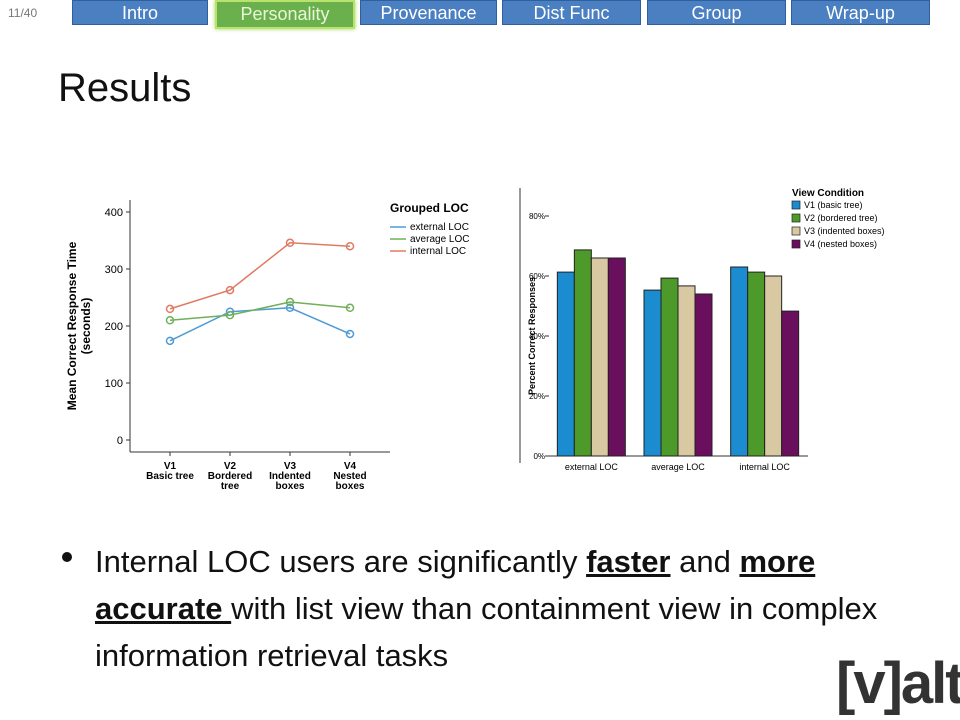  Describe the element at coordinates (537, 396) in the screenshot. I see `y-tick-label: 20%` at that location.